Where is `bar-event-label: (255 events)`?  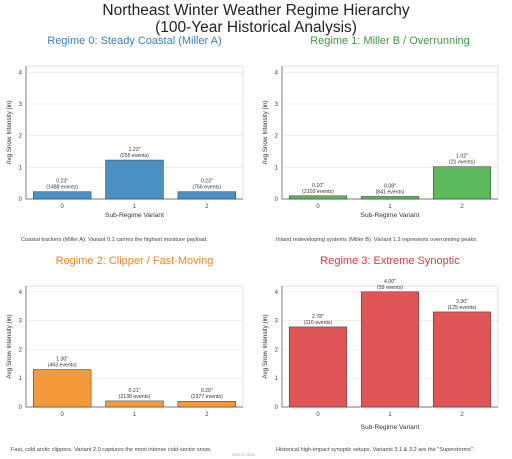 bar-event-label: (255 events) is located at coordinates (134, 156).